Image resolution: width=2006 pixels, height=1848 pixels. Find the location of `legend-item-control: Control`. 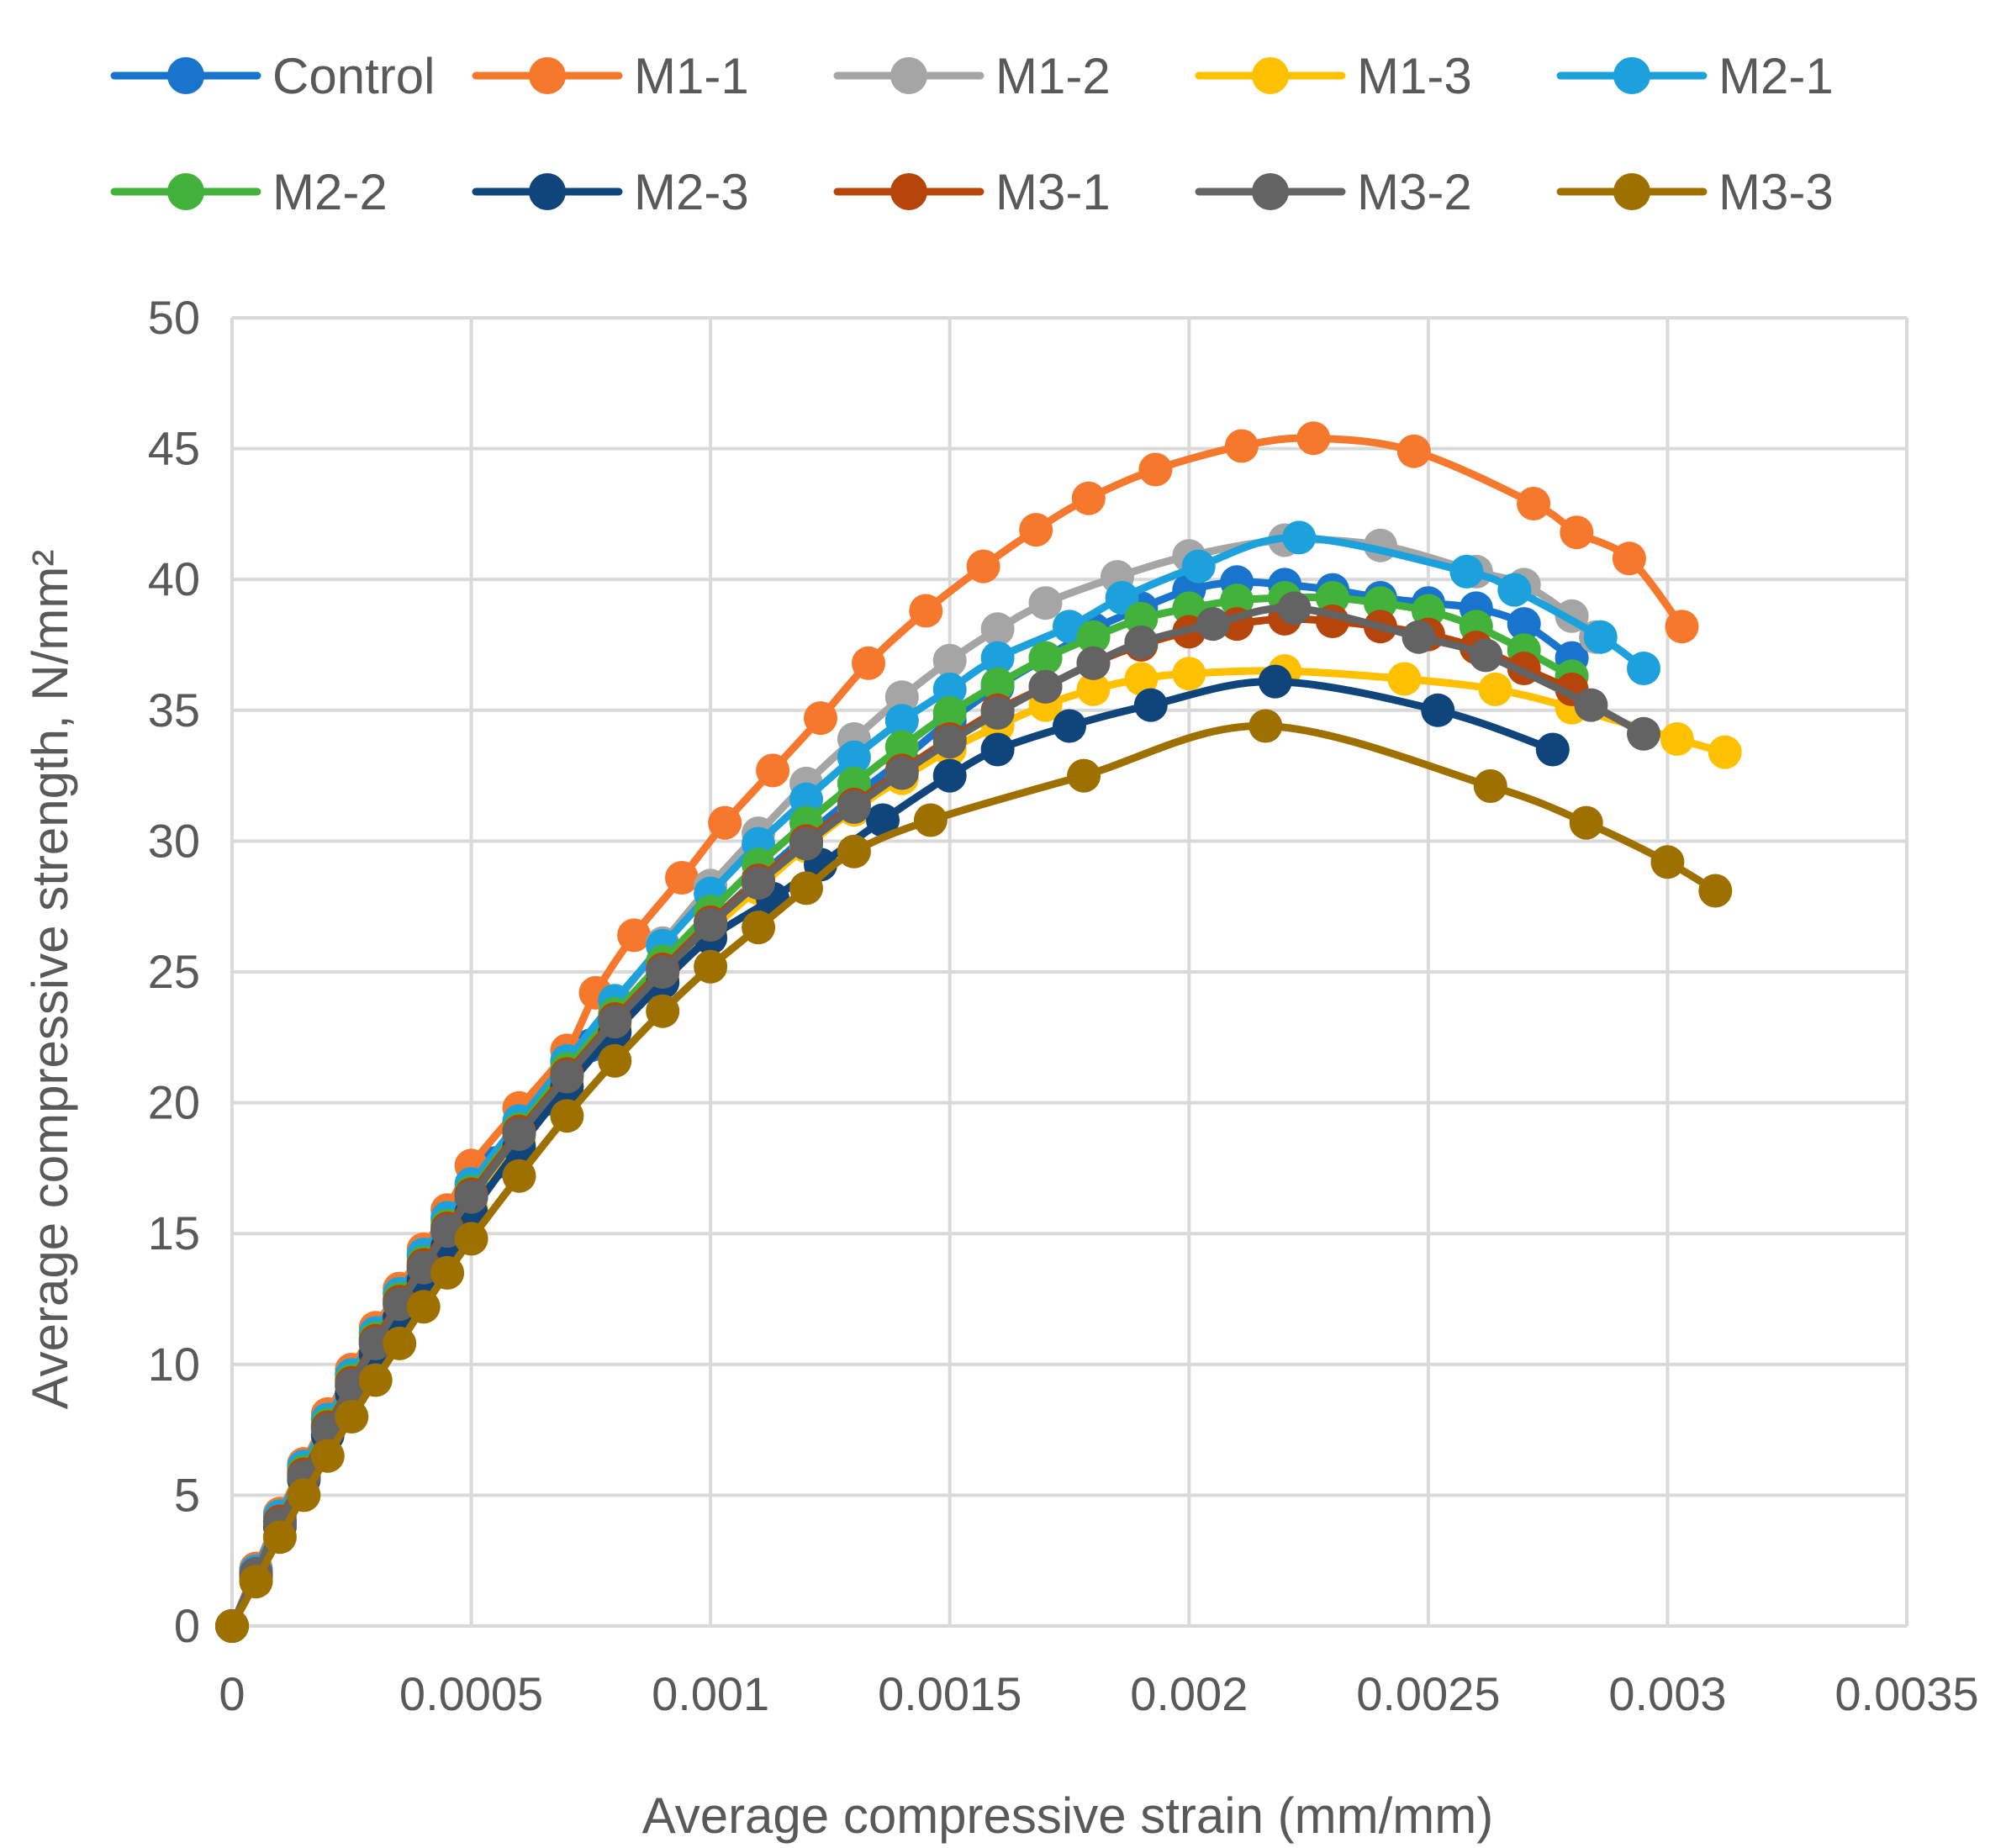

legend-item-control: Control is located at coordinates (272, 76).